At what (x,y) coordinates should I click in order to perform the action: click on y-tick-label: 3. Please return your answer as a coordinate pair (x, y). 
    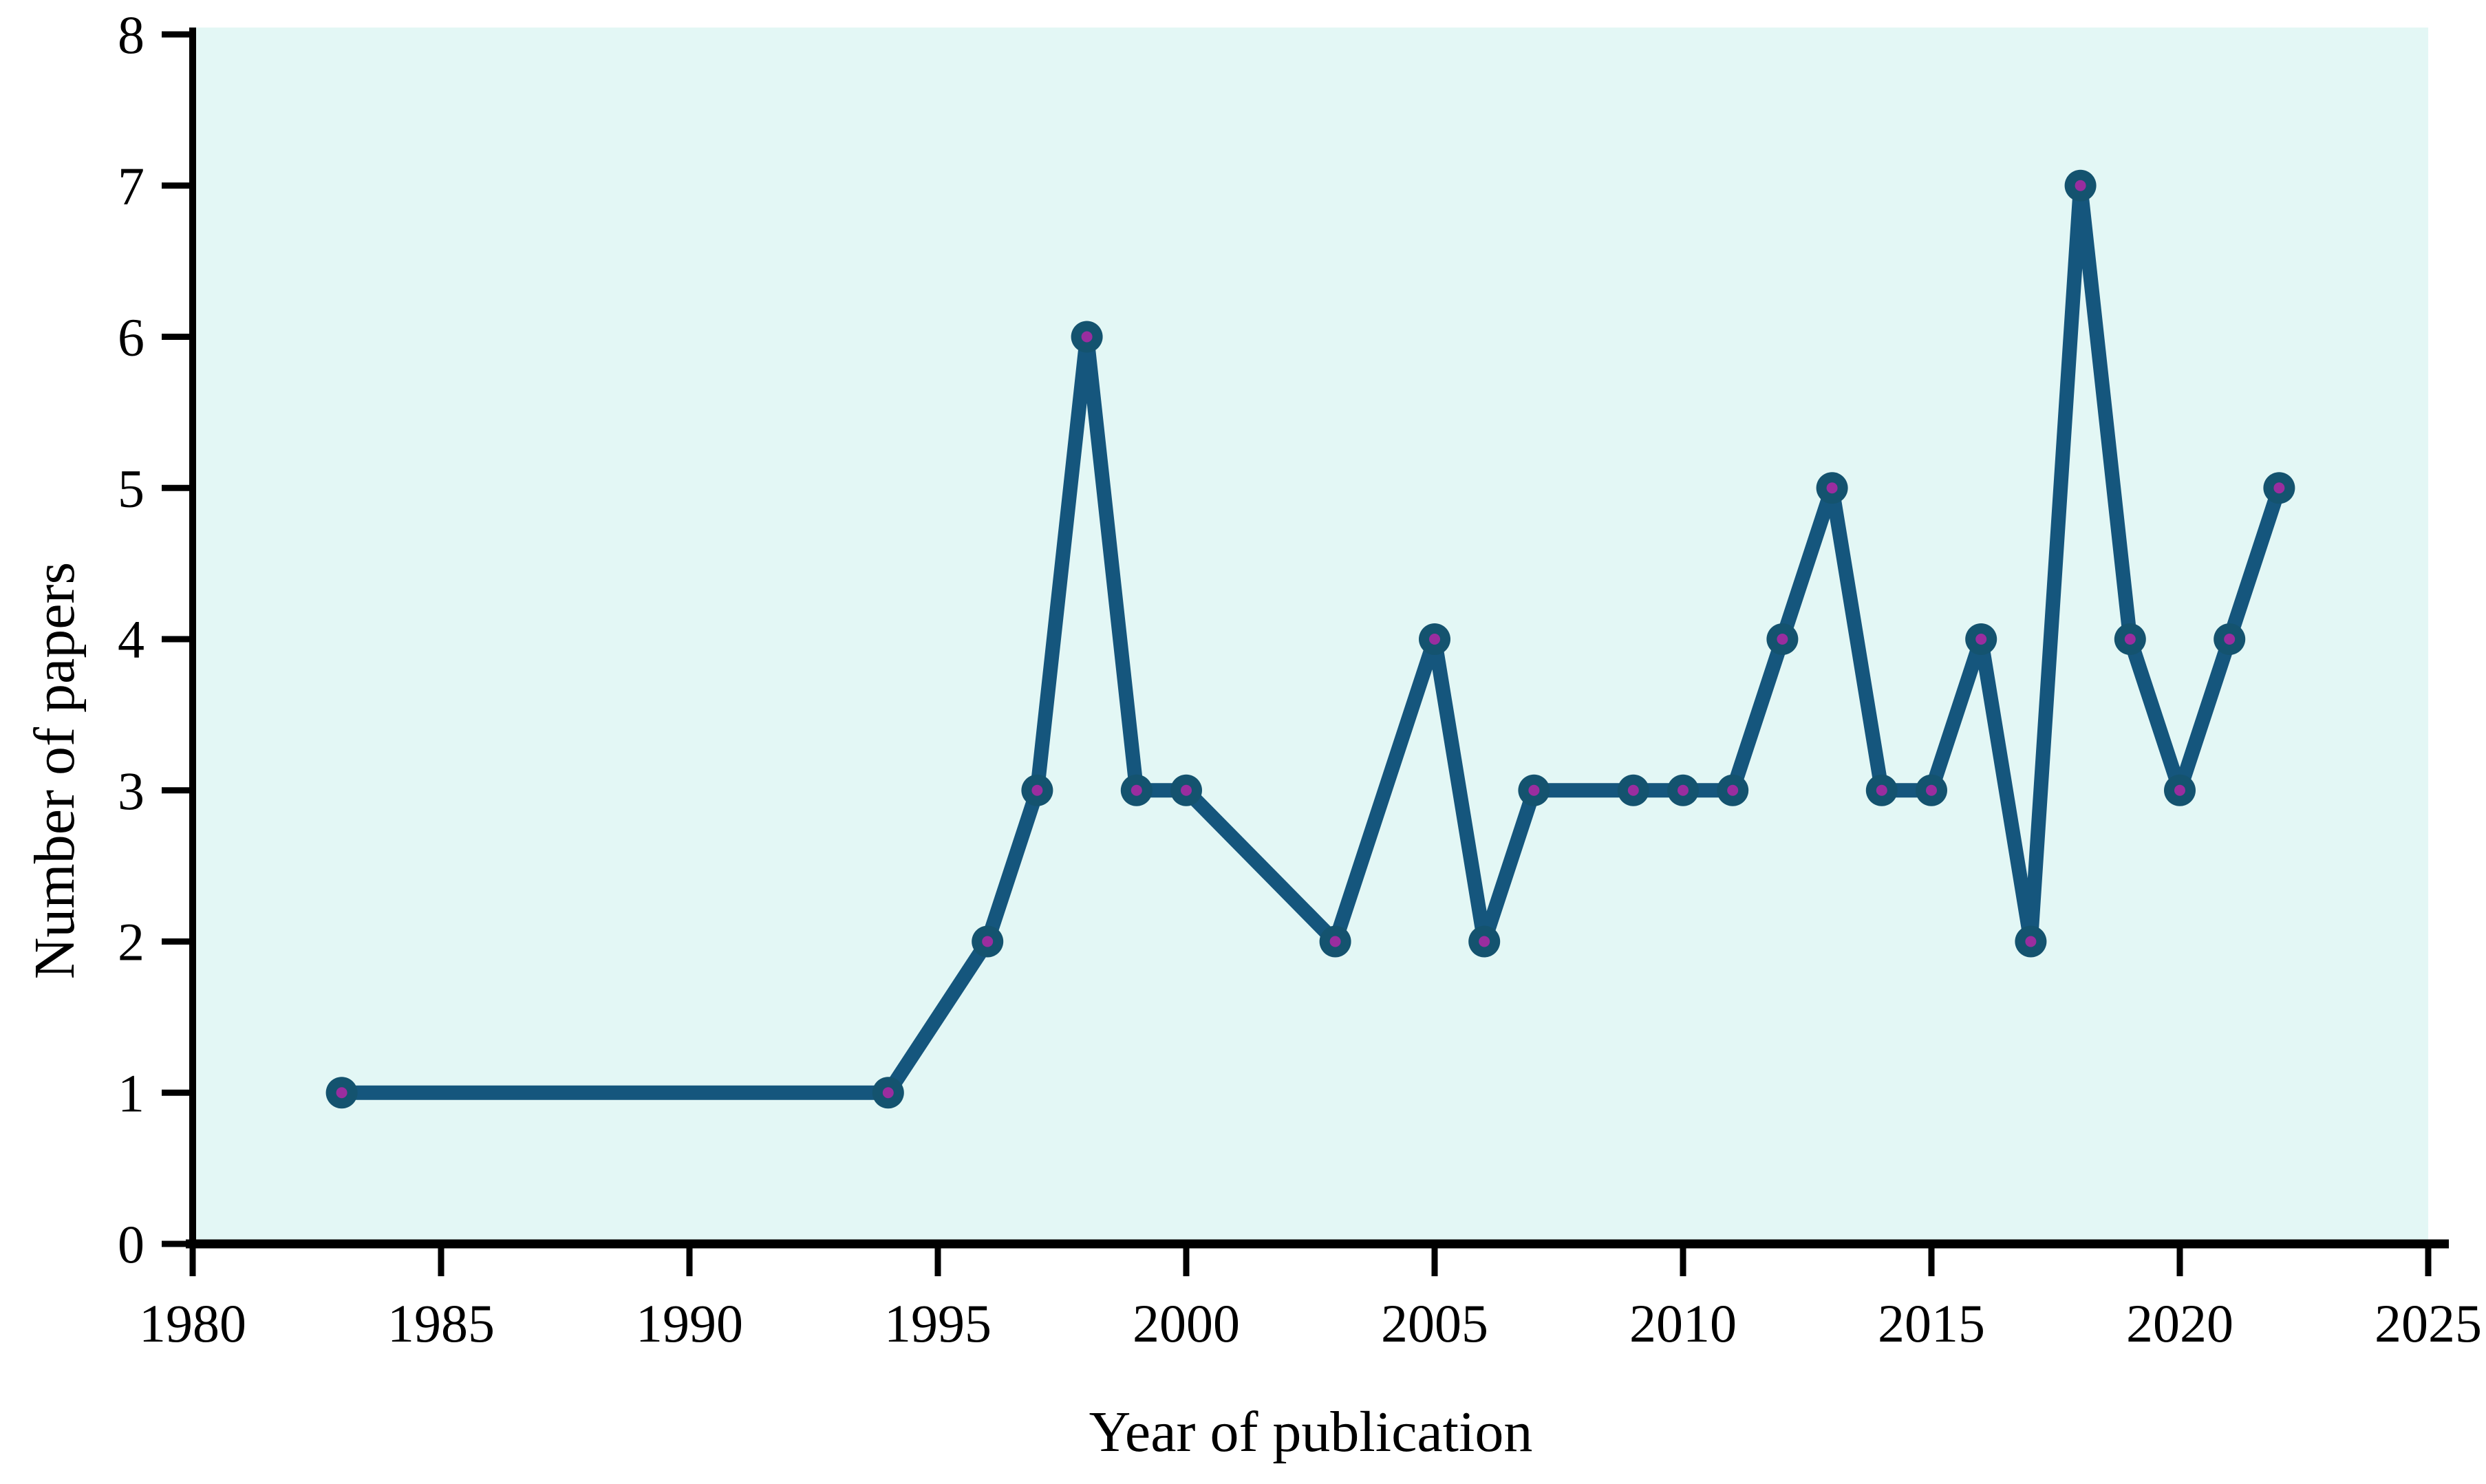
    Looking at the image, I should click on (131, 791).